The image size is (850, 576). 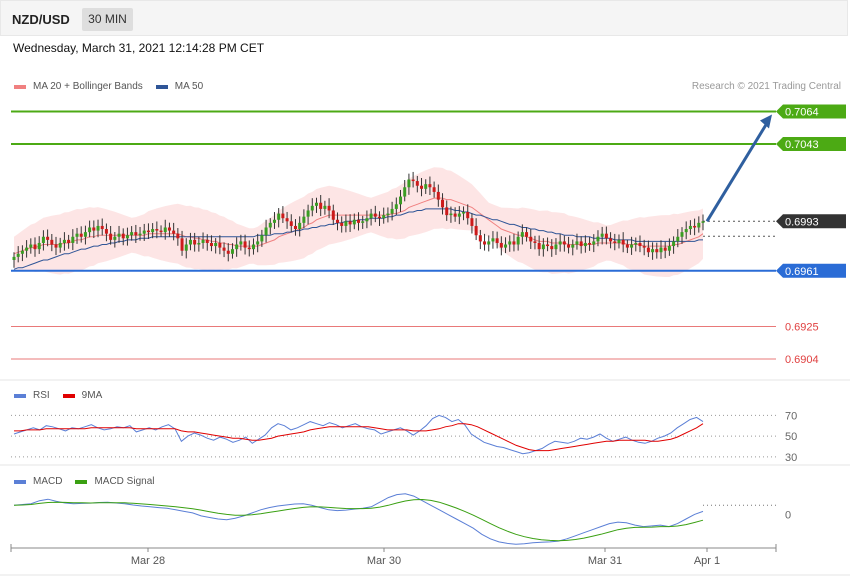 What do you see at coordinates (802, 272) in the screenshot?
I see `level-label: 0.6961` at bounding box center [802, 272].